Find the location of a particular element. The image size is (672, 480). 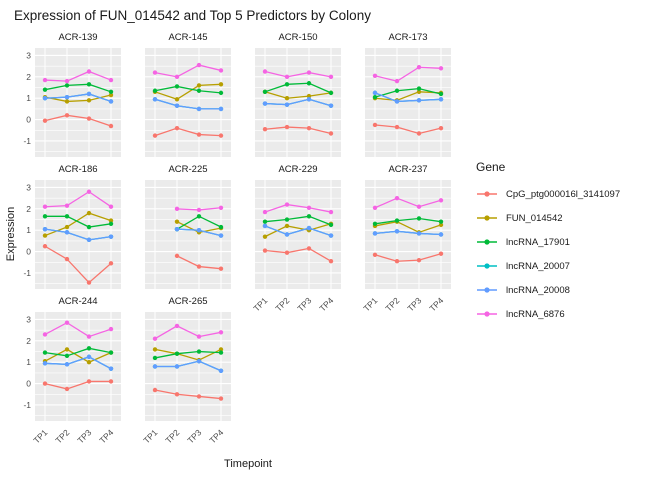

facet-title: ACR-173 is located at coordinates (408, 37).